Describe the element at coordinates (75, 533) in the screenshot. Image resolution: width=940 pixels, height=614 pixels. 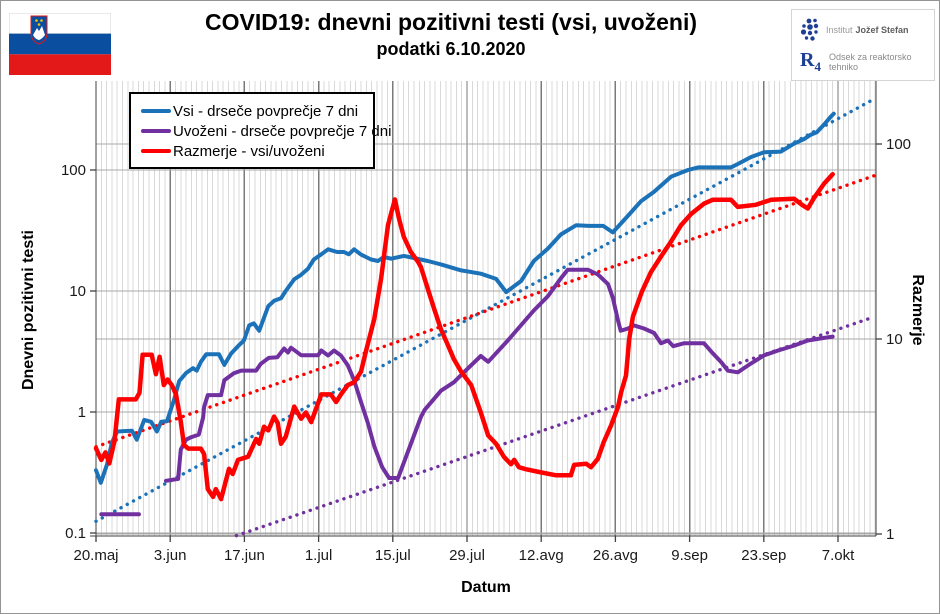
I see `svg-text: 0.1` at that location.